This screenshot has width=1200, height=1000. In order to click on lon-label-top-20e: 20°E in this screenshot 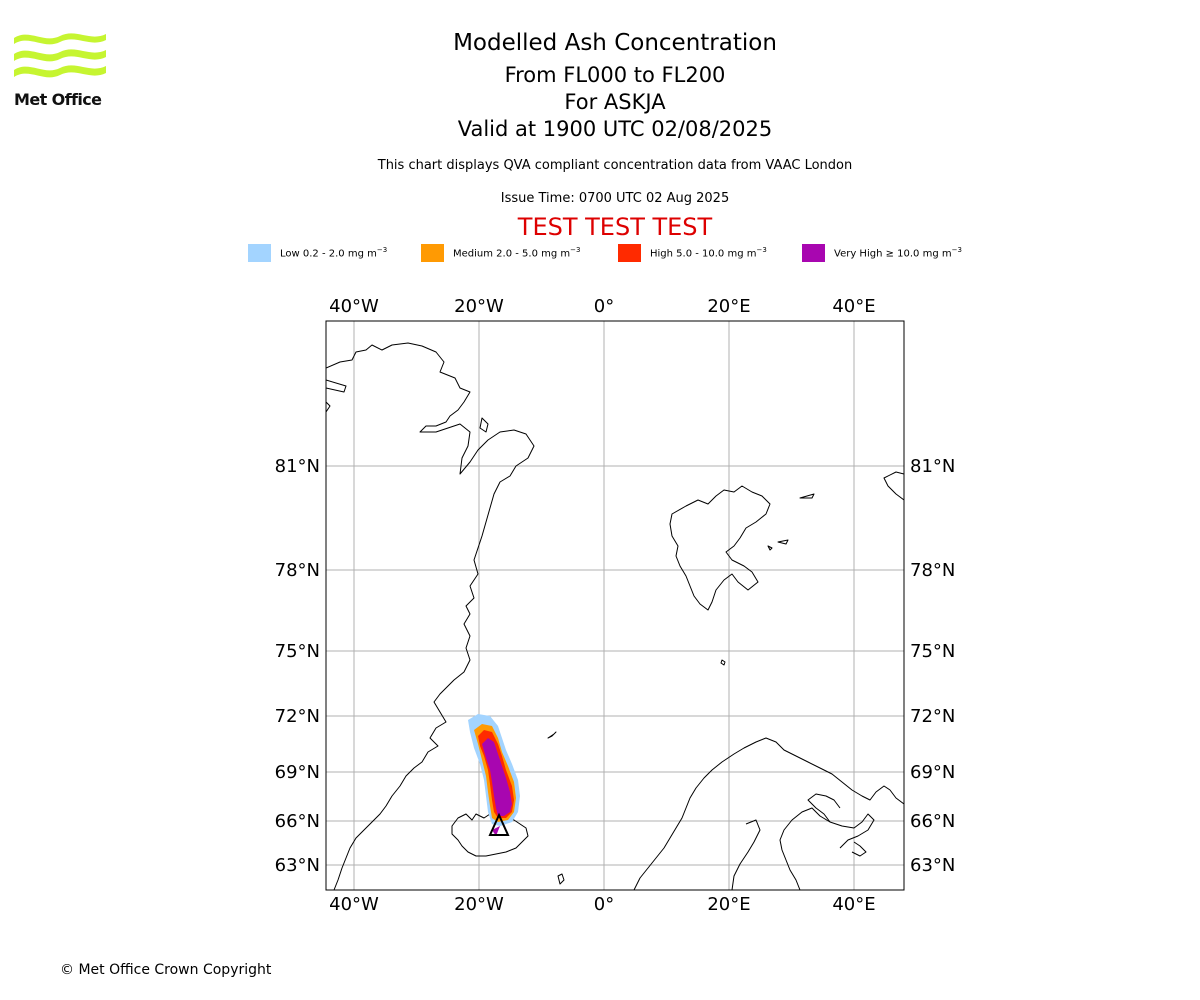, I will do `click(728, 306)`.